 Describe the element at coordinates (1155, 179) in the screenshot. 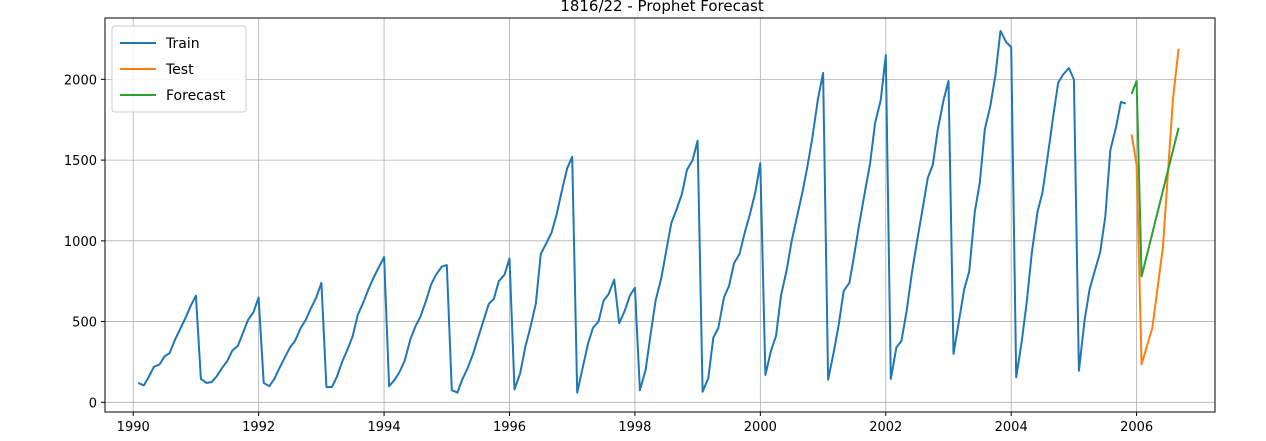

I see `series-line-forecast` at that location.